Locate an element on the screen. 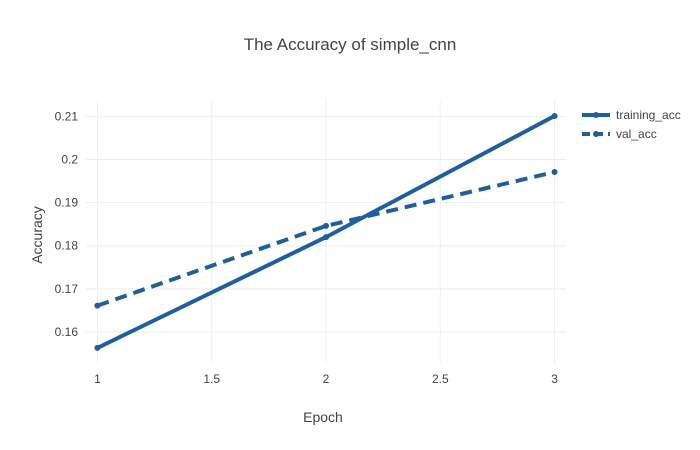 The height and width of the screenshot is (450, 700). y-axis-title: Accuracy is located at coordinates (37, 235).